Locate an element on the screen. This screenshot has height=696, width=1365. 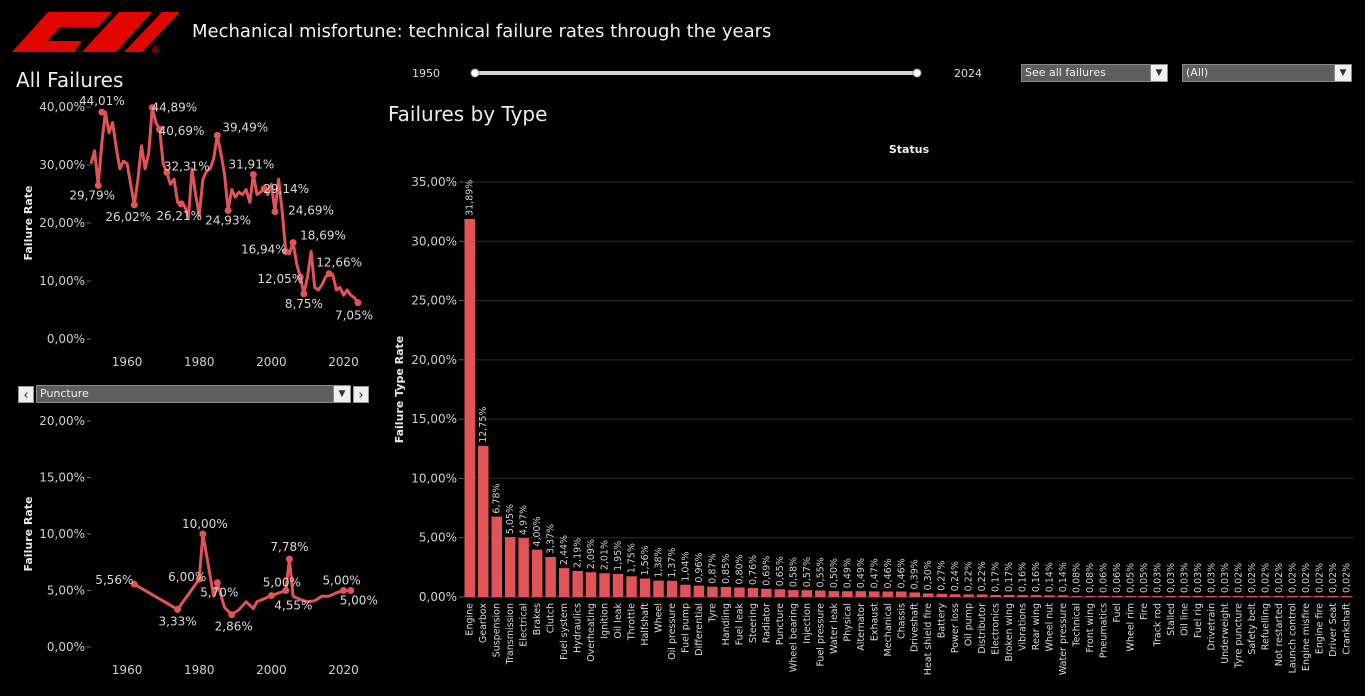
data-label: 31,91% is located at coordinates (251, 164).